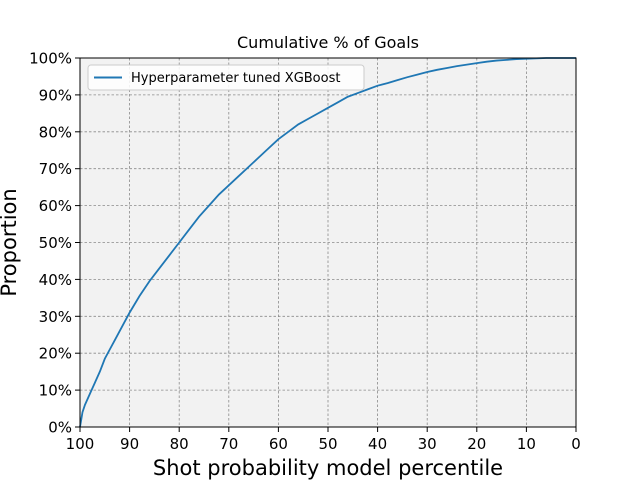 Image resolution: width=640 pixels, height=480 pixels. What do you see at coordinates (228, 444) in the screenshot?
I see `x-tick-label: 70` at bounding box center [228, 444].